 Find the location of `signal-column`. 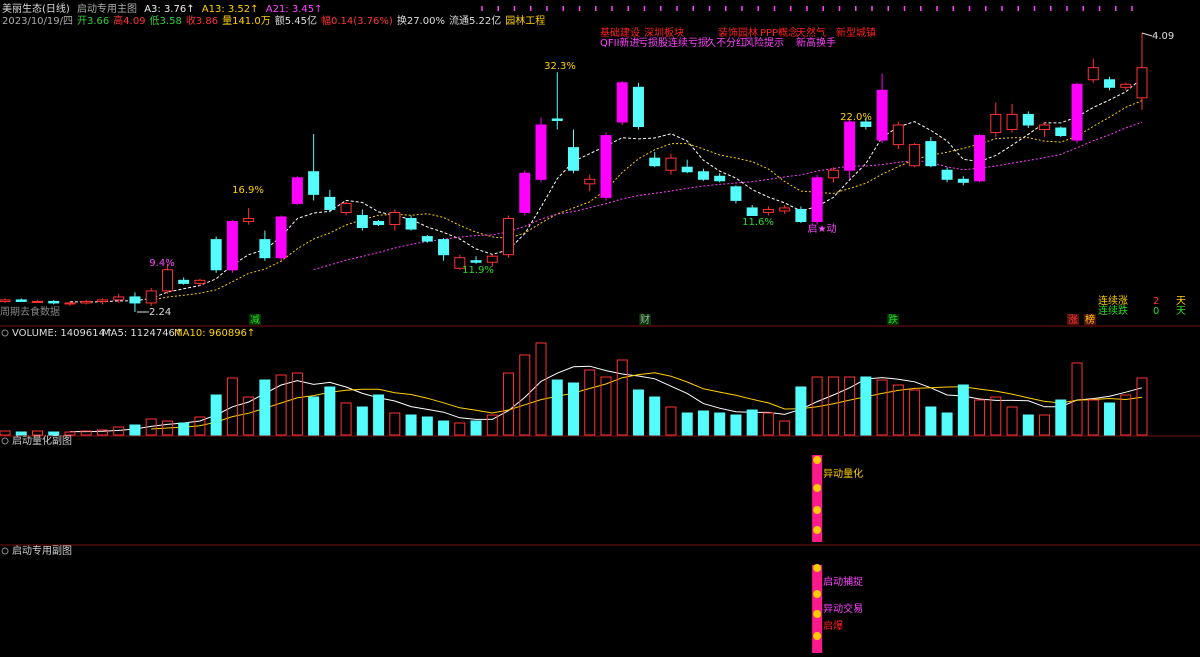

signal-column is located at coordinates (817, 609).